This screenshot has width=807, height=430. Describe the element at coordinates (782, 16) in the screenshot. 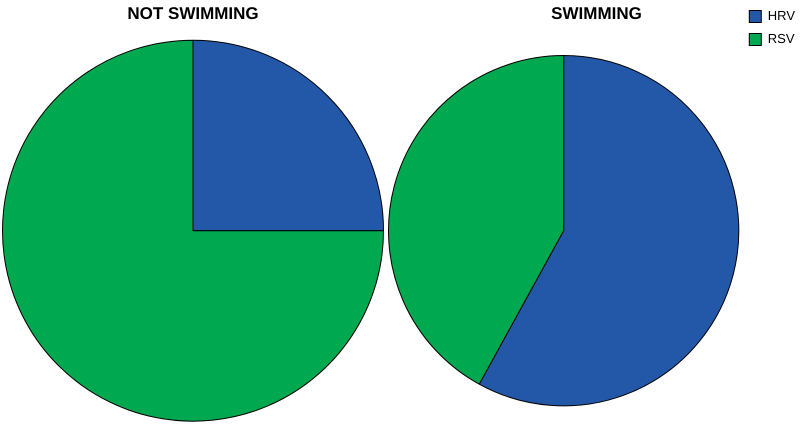

I see `legend-label: HRV` at that location.